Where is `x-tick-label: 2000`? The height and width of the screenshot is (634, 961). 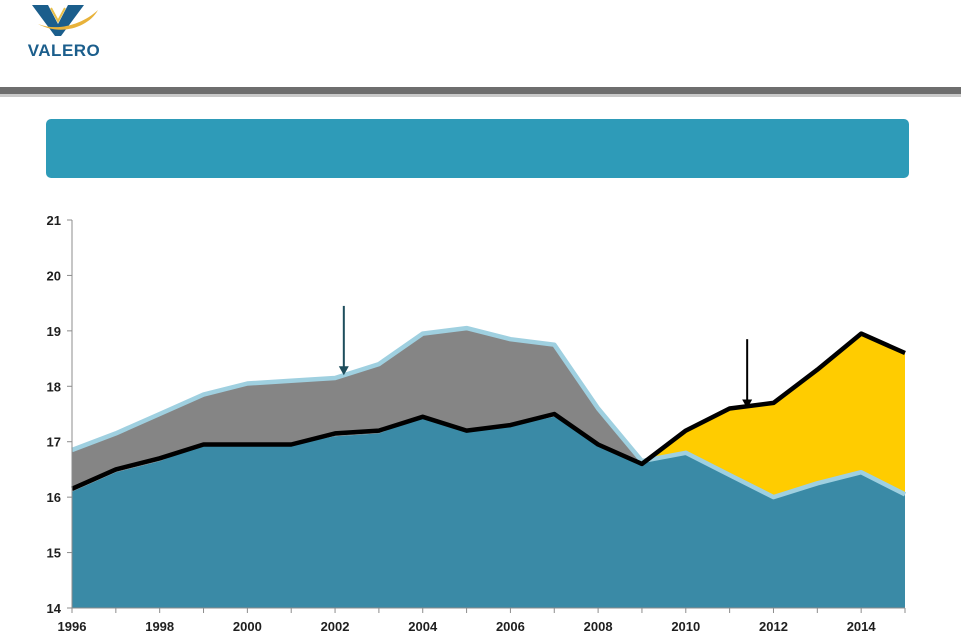
x-tick-label: 2000 is located at coordinates (247, 626).